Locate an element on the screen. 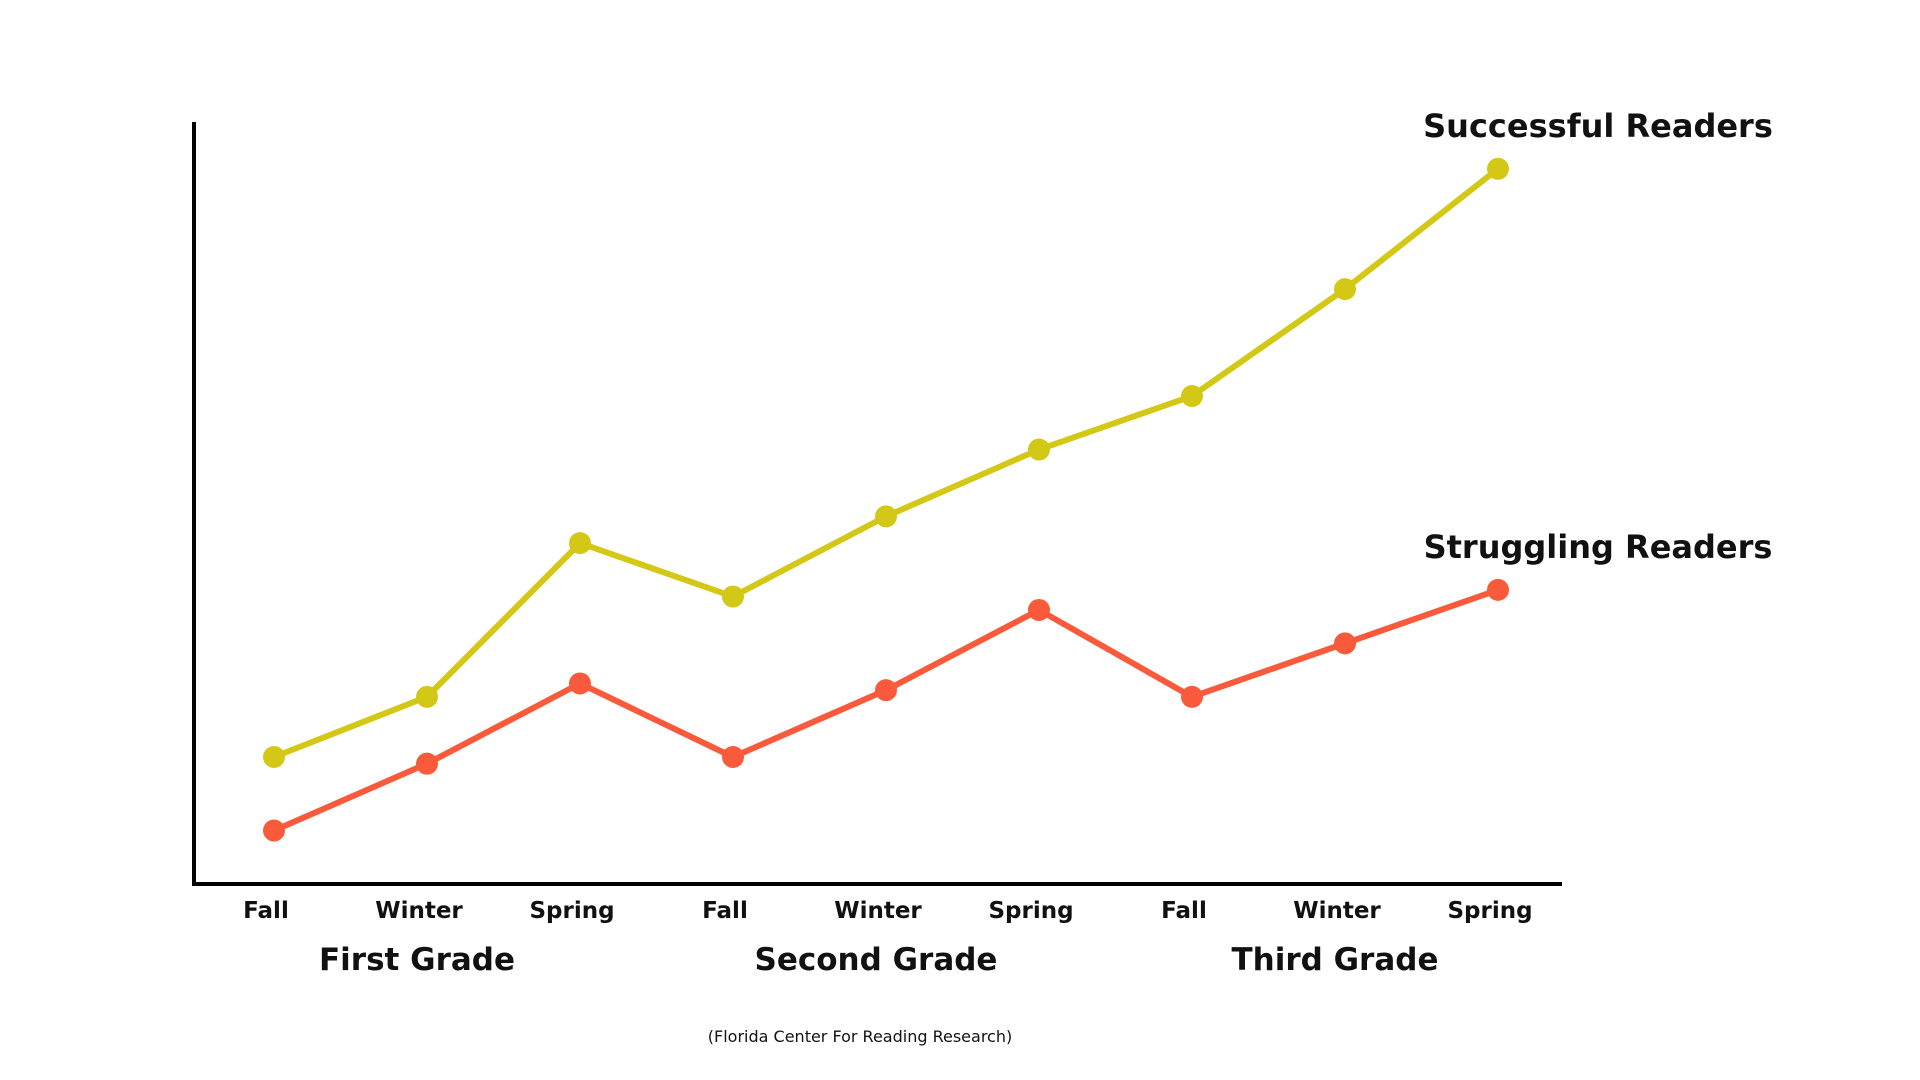 Image resolution: width=1920 pixels, height=1080 pixels. series-label-1: Struggling Readers is located at coordinates (1598, 547).